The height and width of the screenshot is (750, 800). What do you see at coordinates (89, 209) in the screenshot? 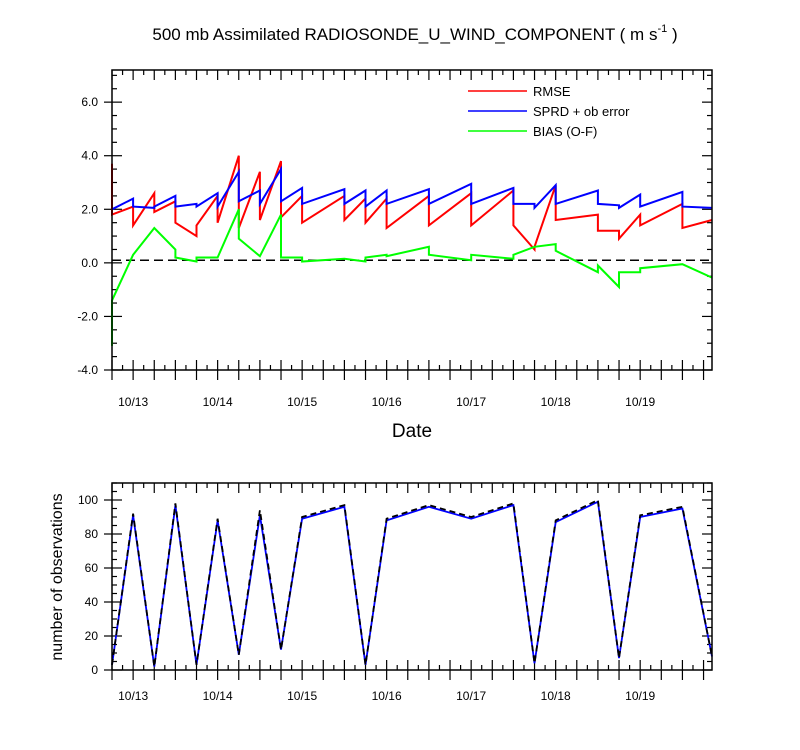
I see `top-y-tick-label: 2.0` at bounding box center [89, 209].